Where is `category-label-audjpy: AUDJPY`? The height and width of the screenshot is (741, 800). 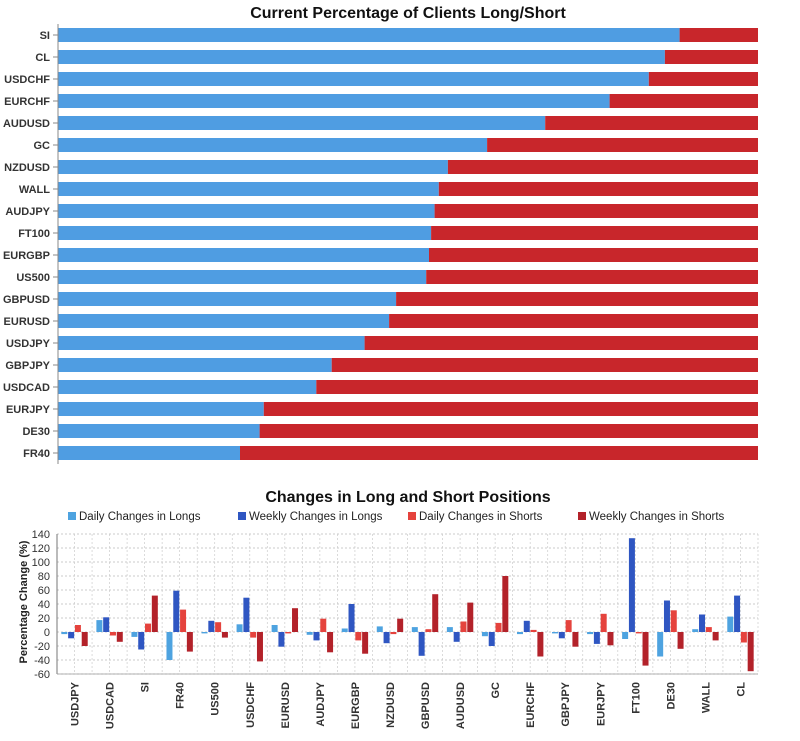 category-label-audjpy: AUDJPY is located at coordinates (27, 212).